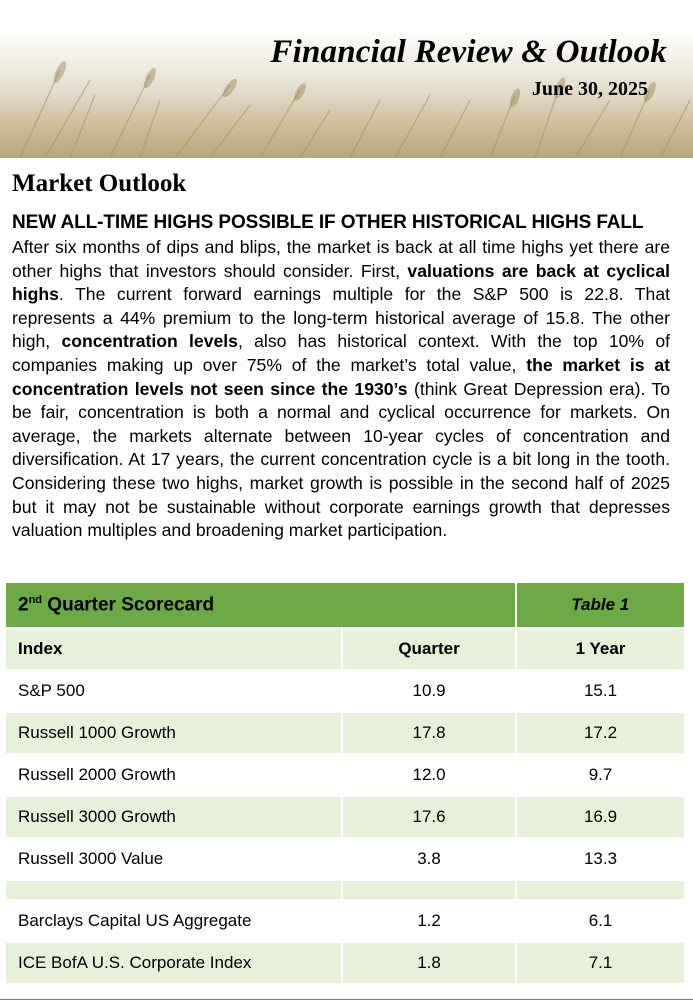 The height and width of the screenshot is (1006, 693). I want to click on year-value: 7.1, so click(600, 963).